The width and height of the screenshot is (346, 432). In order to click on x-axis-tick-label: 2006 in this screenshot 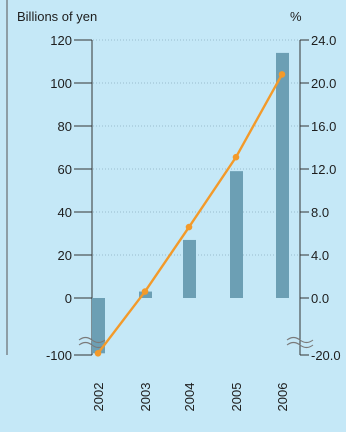, I will do `click(282, 397)`.